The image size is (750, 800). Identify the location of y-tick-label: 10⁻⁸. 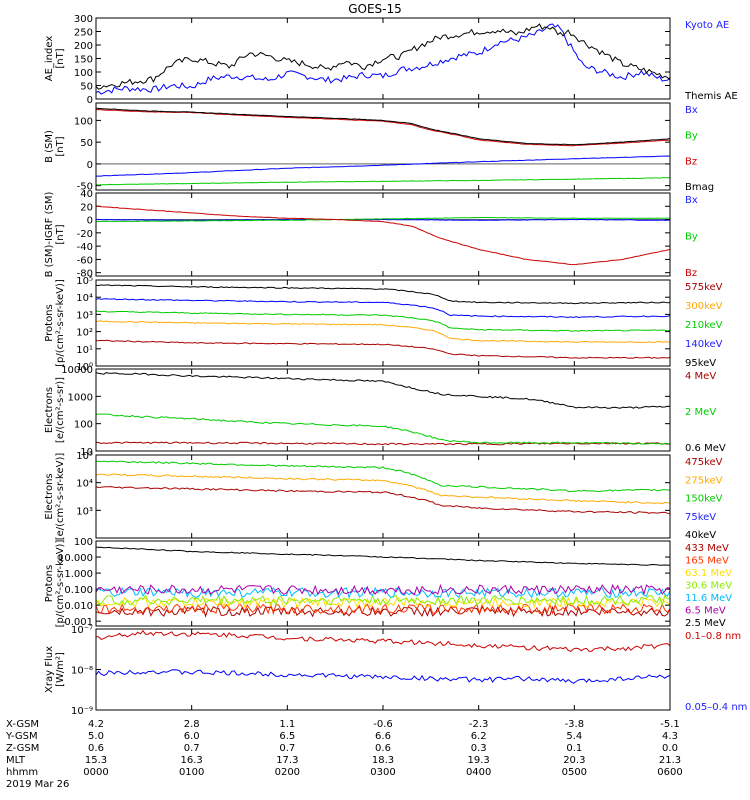
(82, 671).